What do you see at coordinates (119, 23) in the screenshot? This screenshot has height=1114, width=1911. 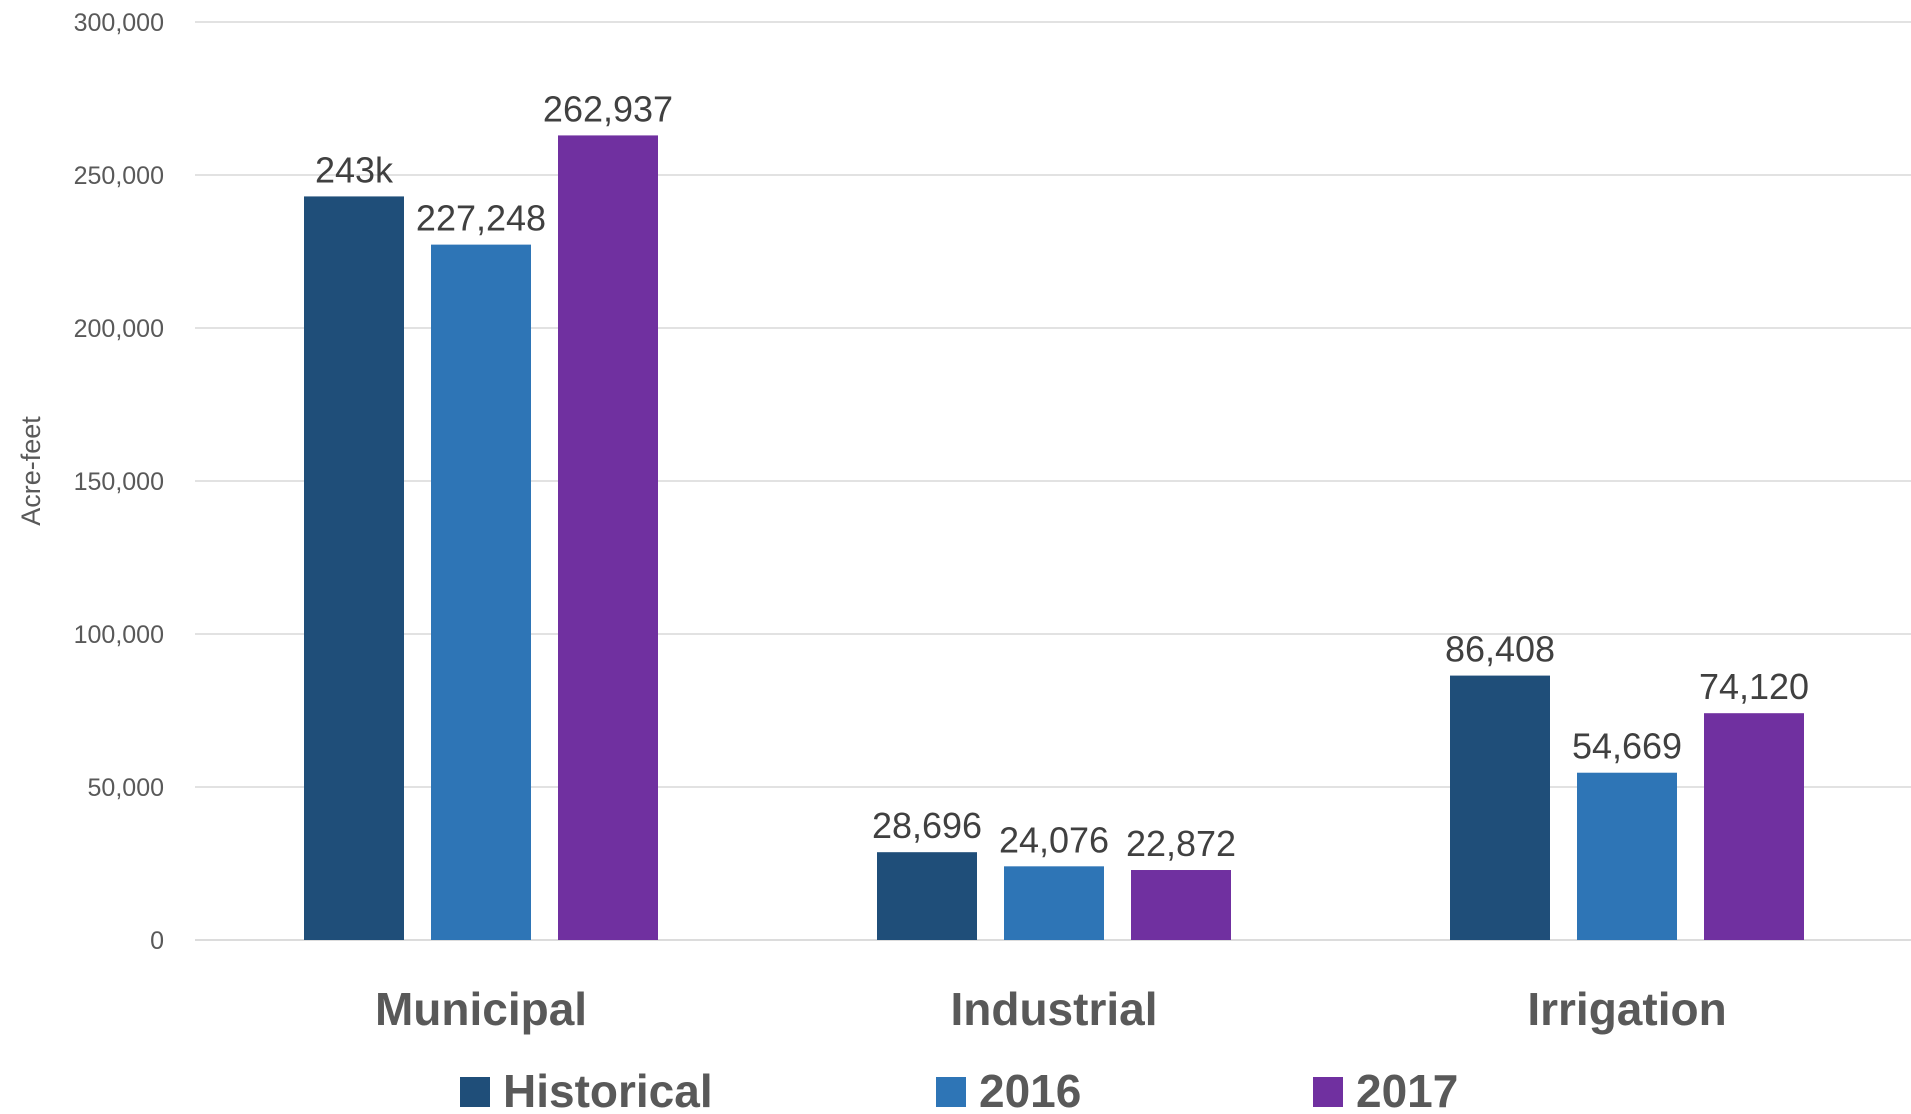 I see `y-tick-label: 300,000` at bounding box center [119, 23].